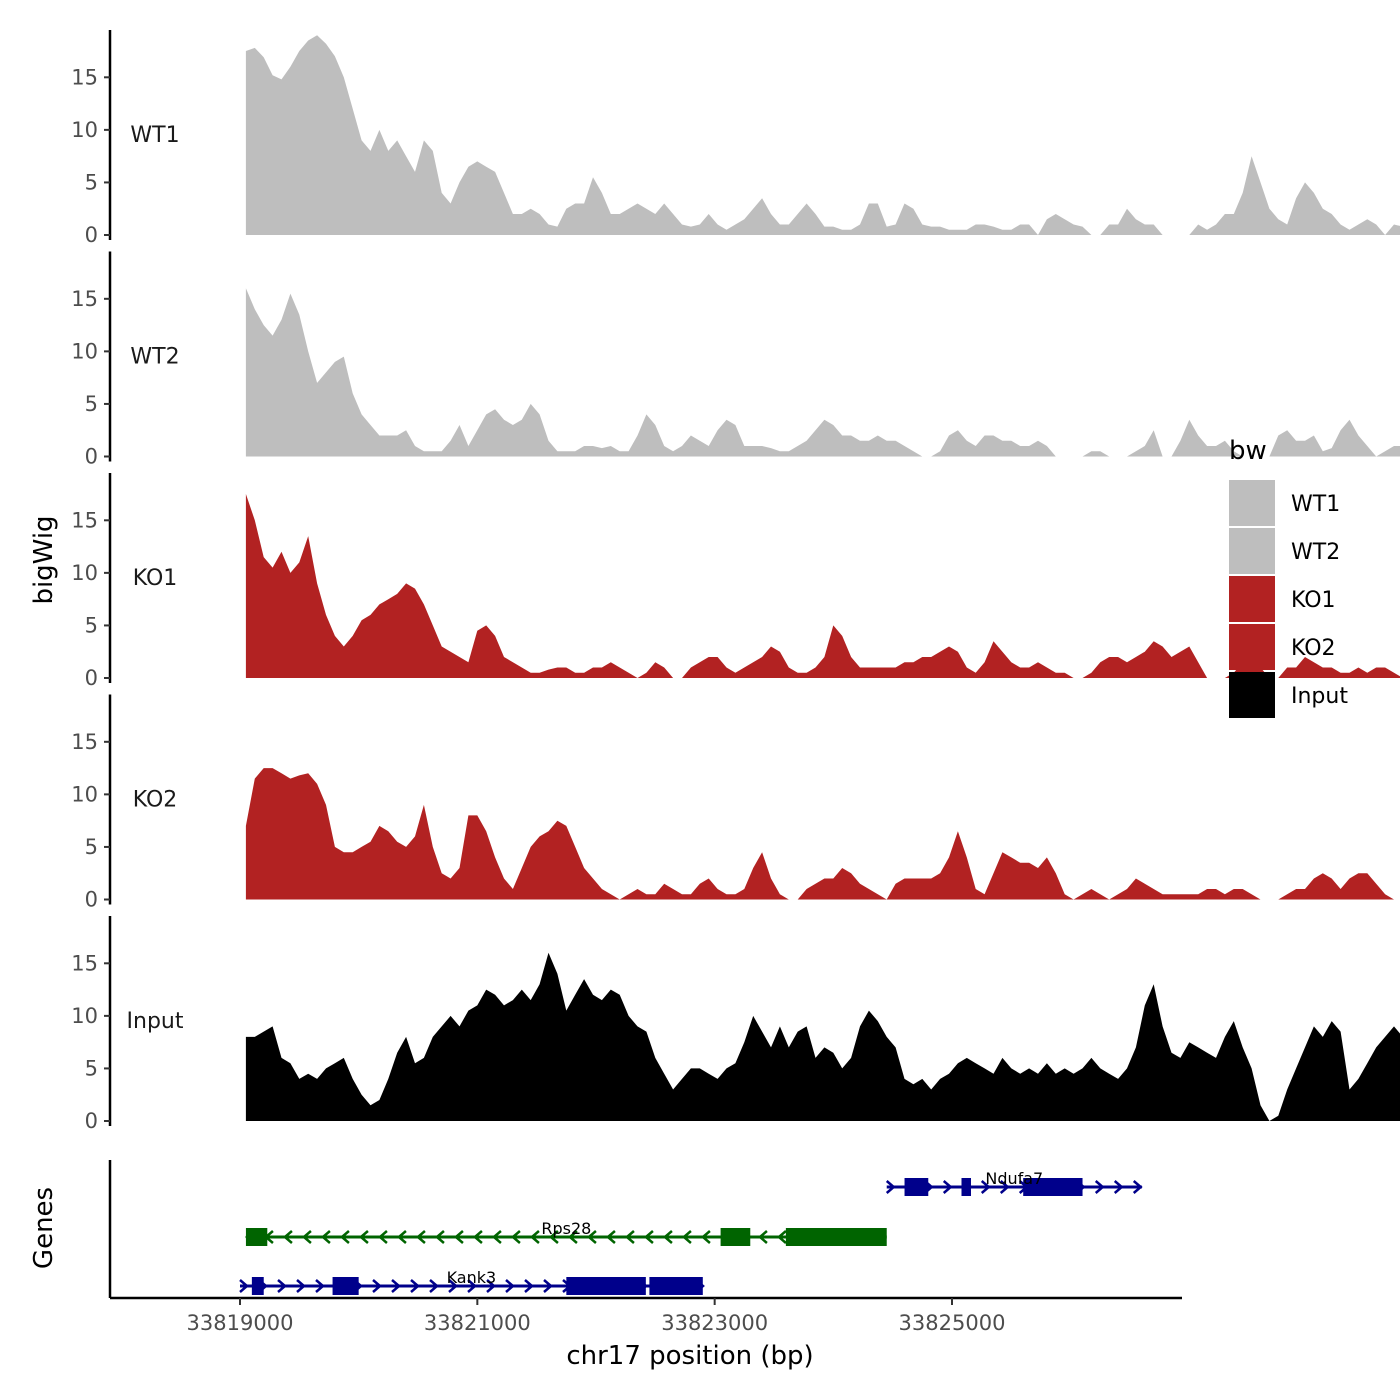  Describe the element at coordinates (1014, 1178) in the screenshot. I see `gene-label: Ndufa7` at that location.